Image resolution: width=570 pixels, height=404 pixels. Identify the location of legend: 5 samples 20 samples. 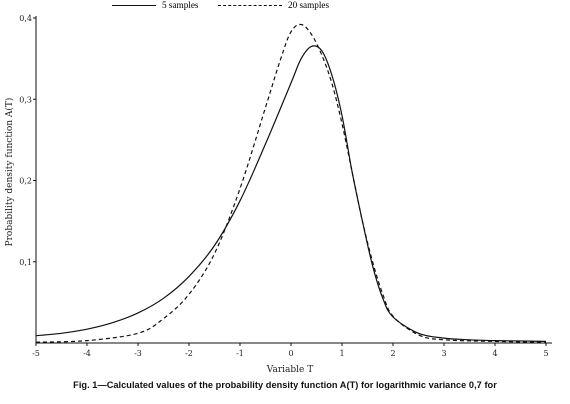
(285, 5).